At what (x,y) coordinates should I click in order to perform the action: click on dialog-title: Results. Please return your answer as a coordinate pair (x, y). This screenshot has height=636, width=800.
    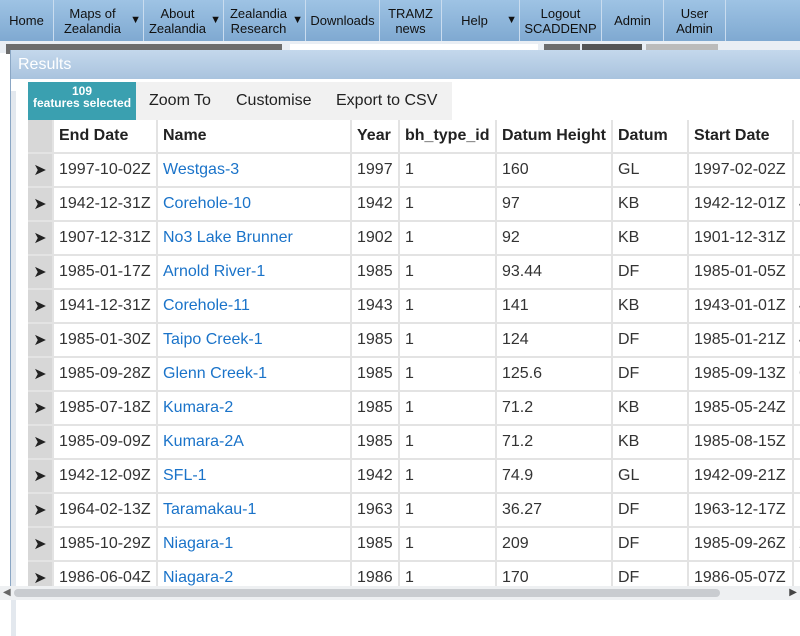
    Looking at the image, I should click on (405, 64).